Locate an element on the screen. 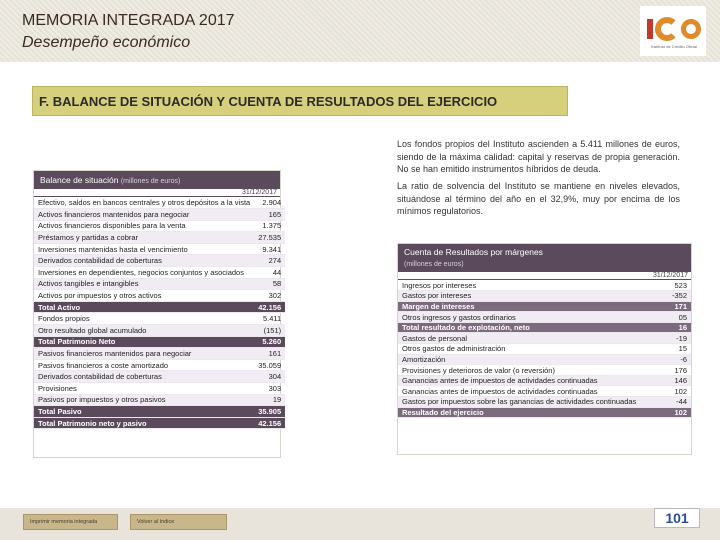  row-value: 27.535 is located at coordinates (270, 237).